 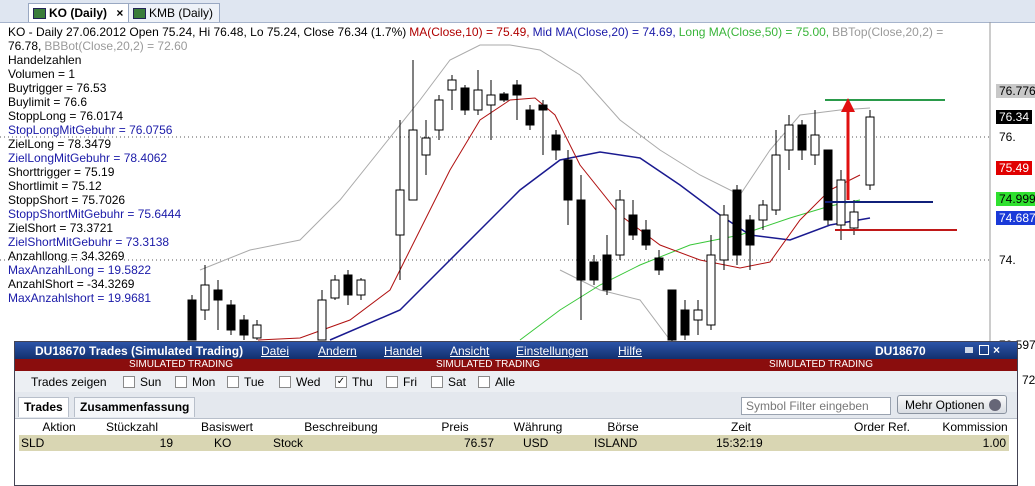 What do you see at coordinates (288, 443) in the screenshot?
I see `cell: Stock` at bounding box center [288, 443].